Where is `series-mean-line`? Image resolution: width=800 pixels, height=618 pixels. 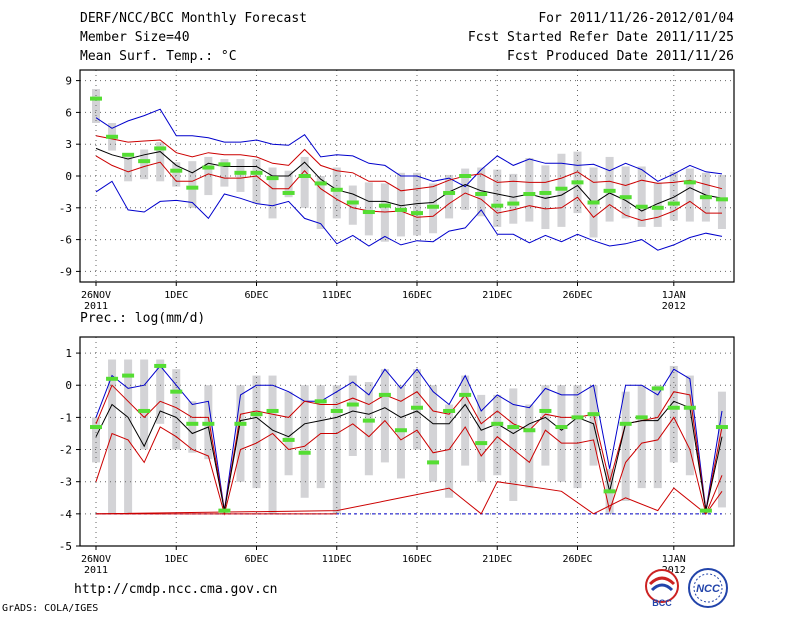 series-mean-line is located at coordinates (409, 179).